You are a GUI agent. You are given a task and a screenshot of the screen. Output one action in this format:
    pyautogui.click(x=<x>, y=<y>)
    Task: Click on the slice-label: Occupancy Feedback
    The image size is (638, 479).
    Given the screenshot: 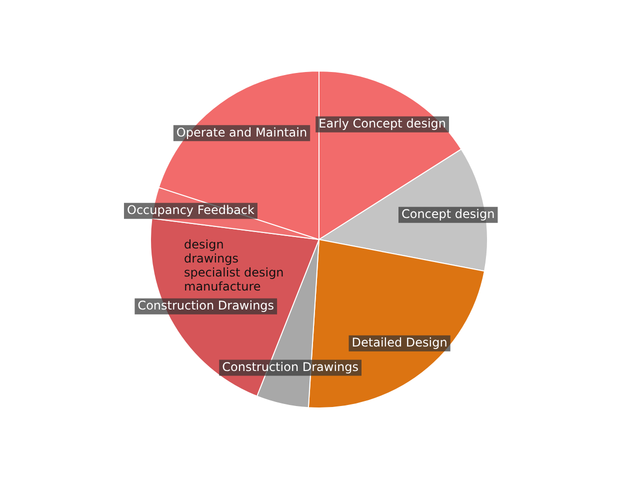 What is the action you would take?
    pyautogui.click(x=190, y=209)
    